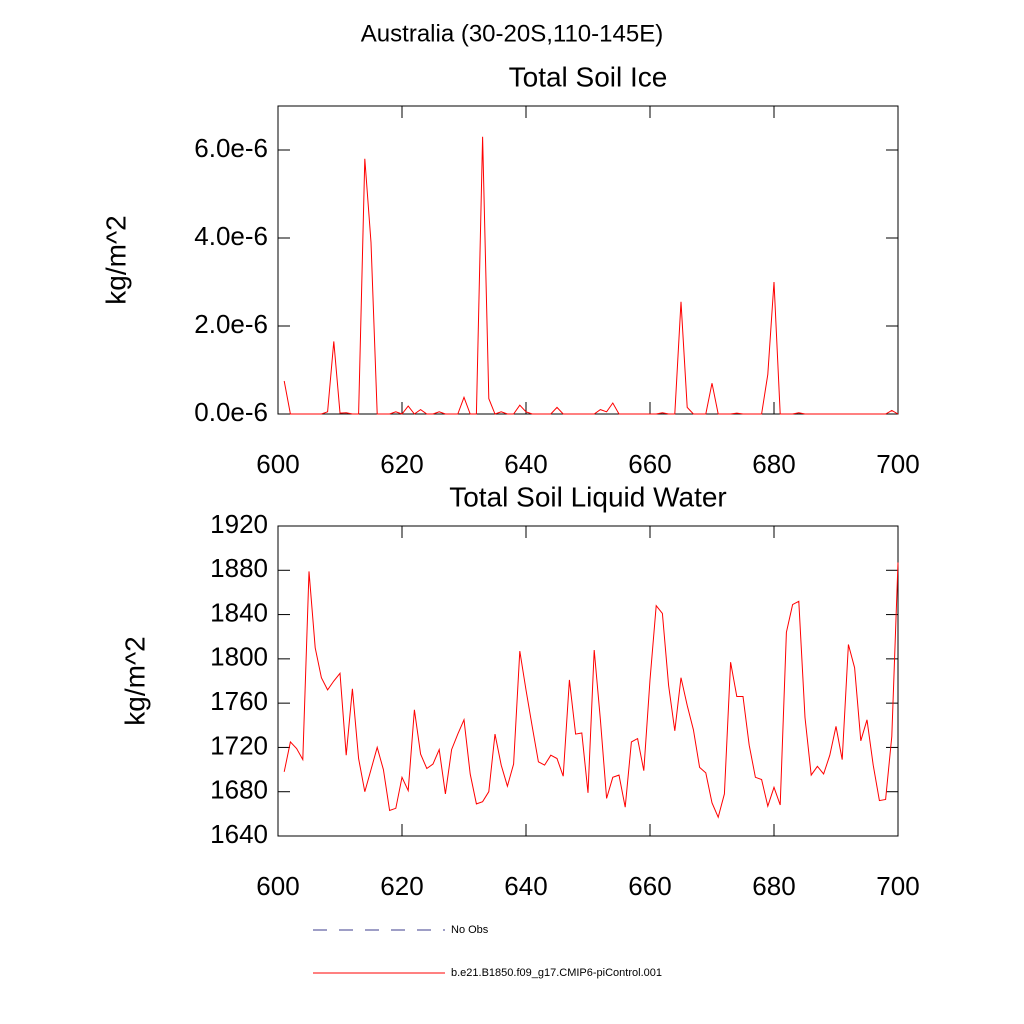 The height and width of the screenshot is (1024, 1024). What do you see at coordinates (470, 930) in the screenshot?
I see `legend-label: No Obs` at bounding box center [470, 930].